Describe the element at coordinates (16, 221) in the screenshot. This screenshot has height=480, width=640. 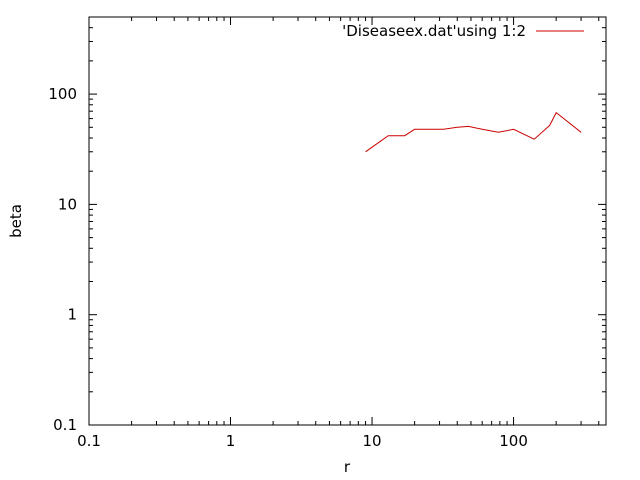
I see `y-axis-label: beta` at that location.